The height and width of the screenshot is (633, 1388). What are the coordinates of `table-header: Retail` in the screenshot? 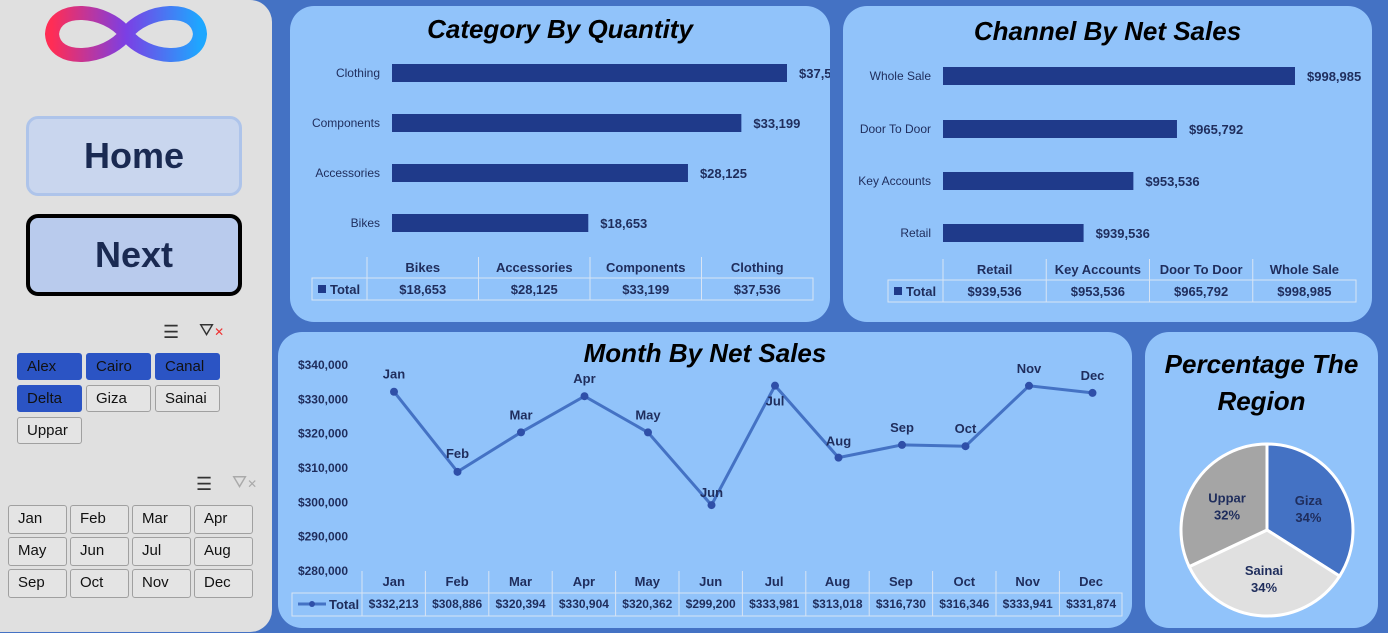 It's located at (994, 269).